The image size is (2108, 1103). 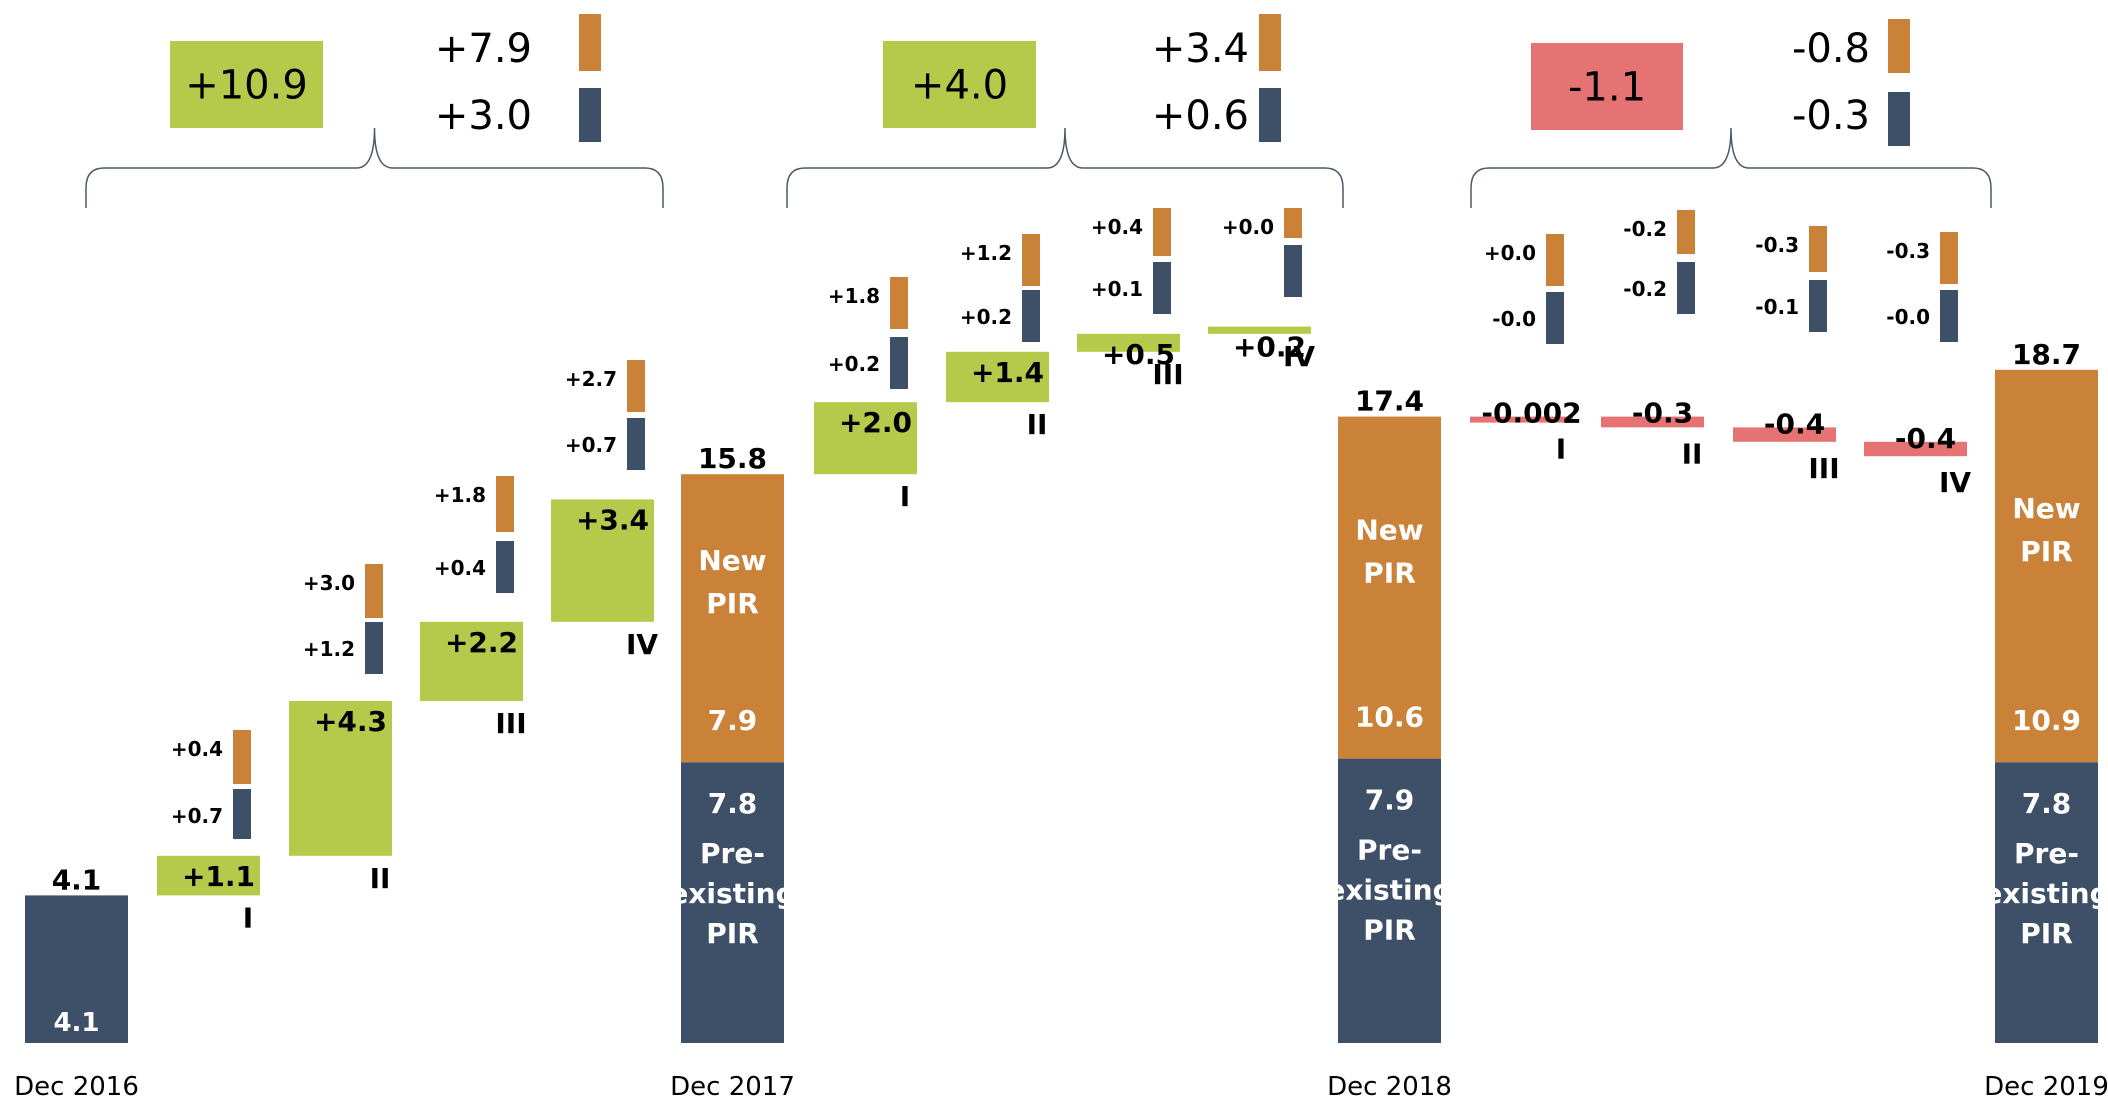 I want to click on quarter-delta-label: +2.0, so click(x=875, y=422).